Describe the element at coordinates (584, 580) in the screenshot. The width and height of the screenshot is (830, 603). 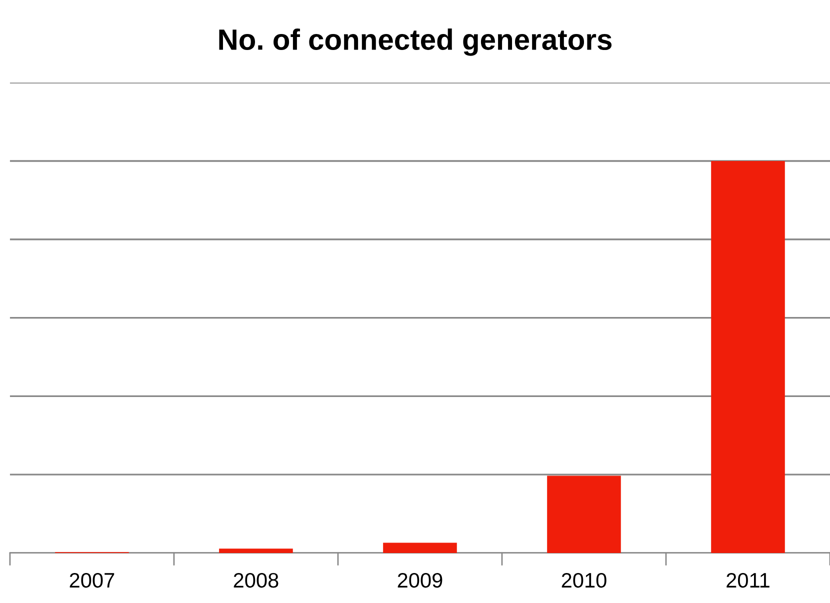
I see `x-tick-label: 2010` at that location.